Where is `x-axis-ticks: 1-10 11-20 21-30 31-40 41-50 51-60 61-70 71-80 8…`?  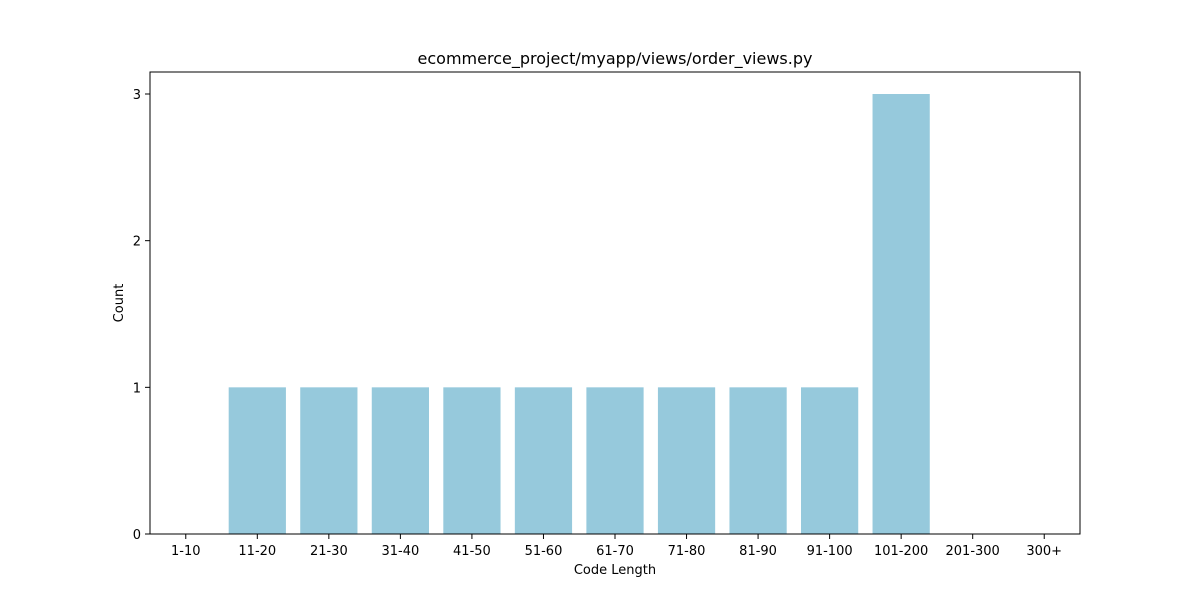
x-axis-ticks: 1-10 11-20 21-30 31-40 41-50 51-60 61-70 71-80 8… is located at coordinates (616, 546).